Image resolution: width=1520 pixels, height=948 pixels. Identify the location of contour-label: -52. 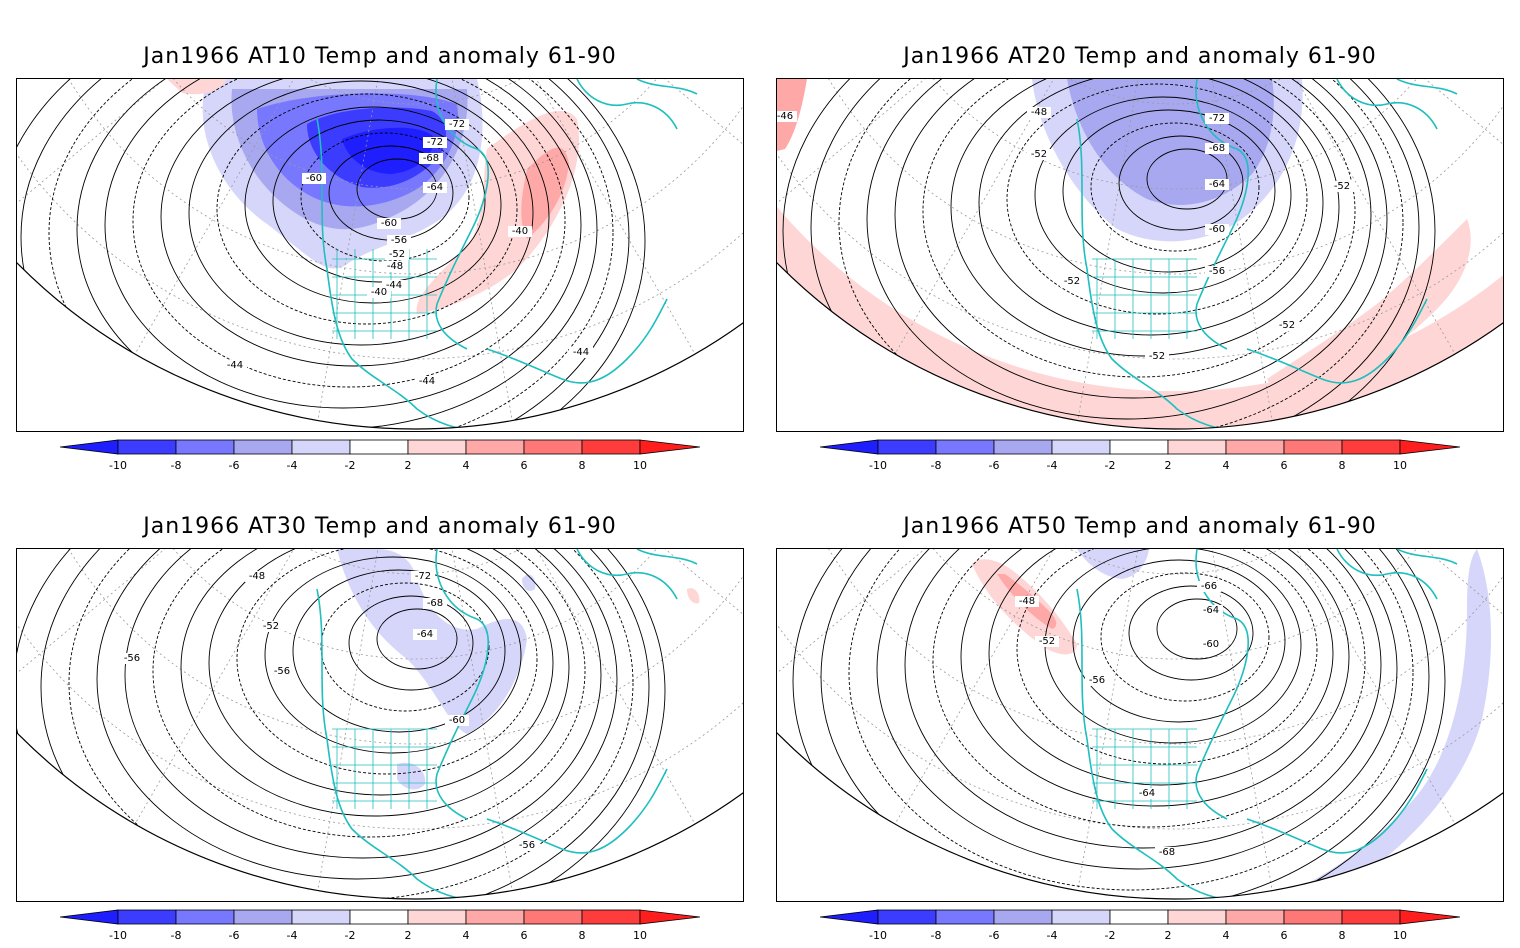
(1287, 325).